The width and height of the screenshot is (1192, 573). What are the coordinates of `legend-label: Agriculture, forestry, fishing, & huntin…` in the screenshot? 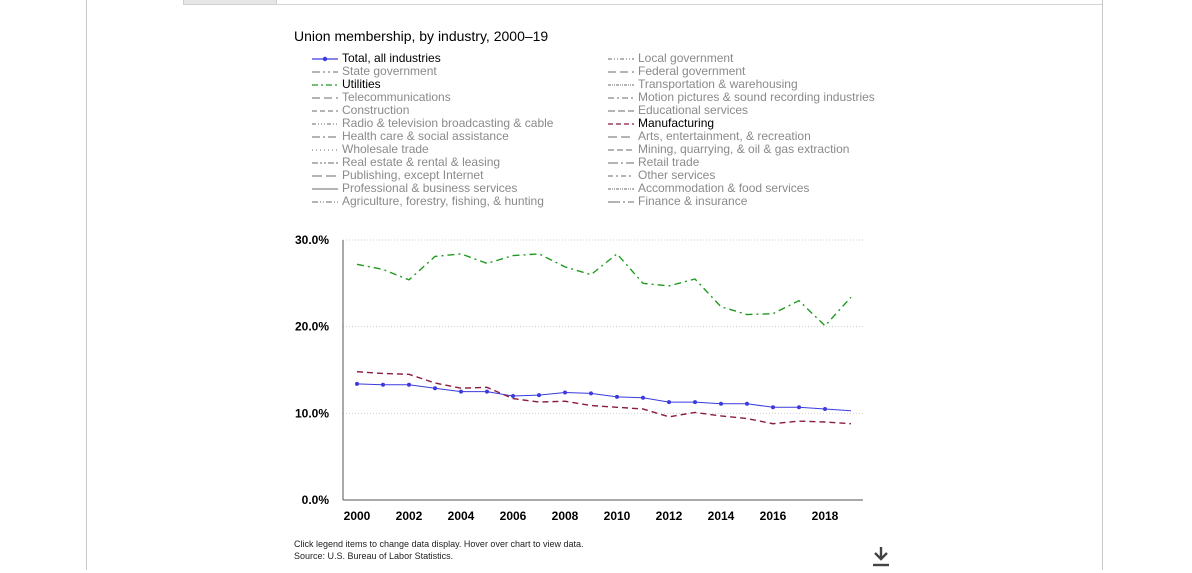 It's located at (443, 201).